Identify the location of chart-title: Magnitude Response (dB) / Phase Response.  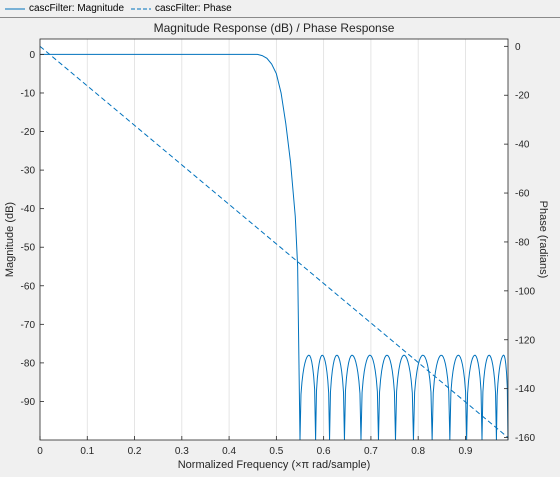
(274, 28).